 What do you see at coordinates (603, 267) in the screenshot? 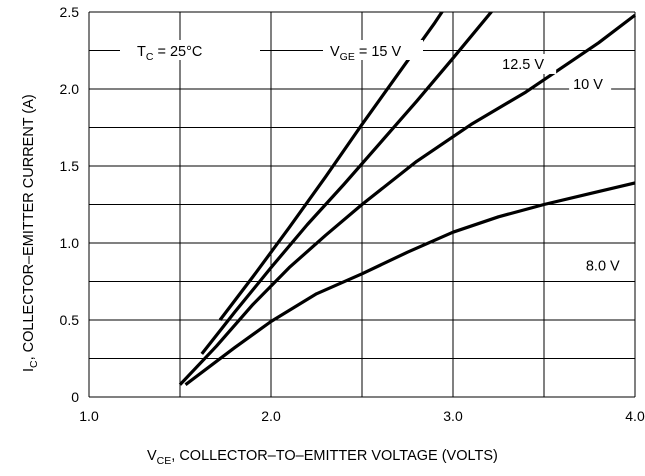
I see `series-label: 8.0 V` at bounding box center [603, 267].